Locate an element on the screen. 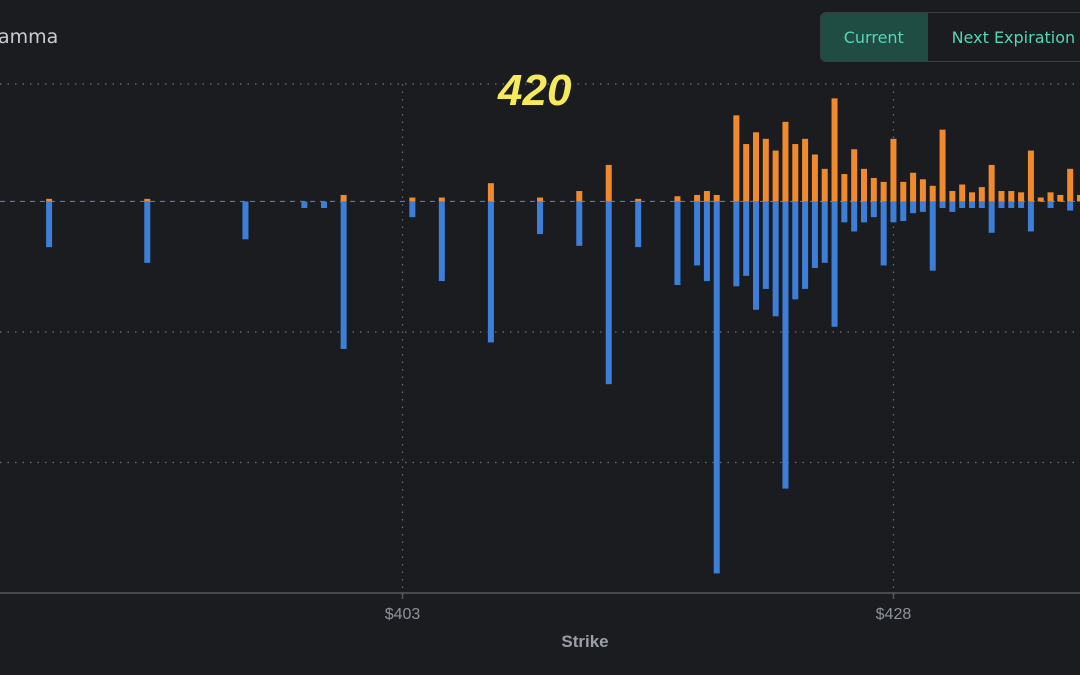 The width and height of the screenshot is (1080, 675). chart-title: amma is located at coordinates (29, 37).